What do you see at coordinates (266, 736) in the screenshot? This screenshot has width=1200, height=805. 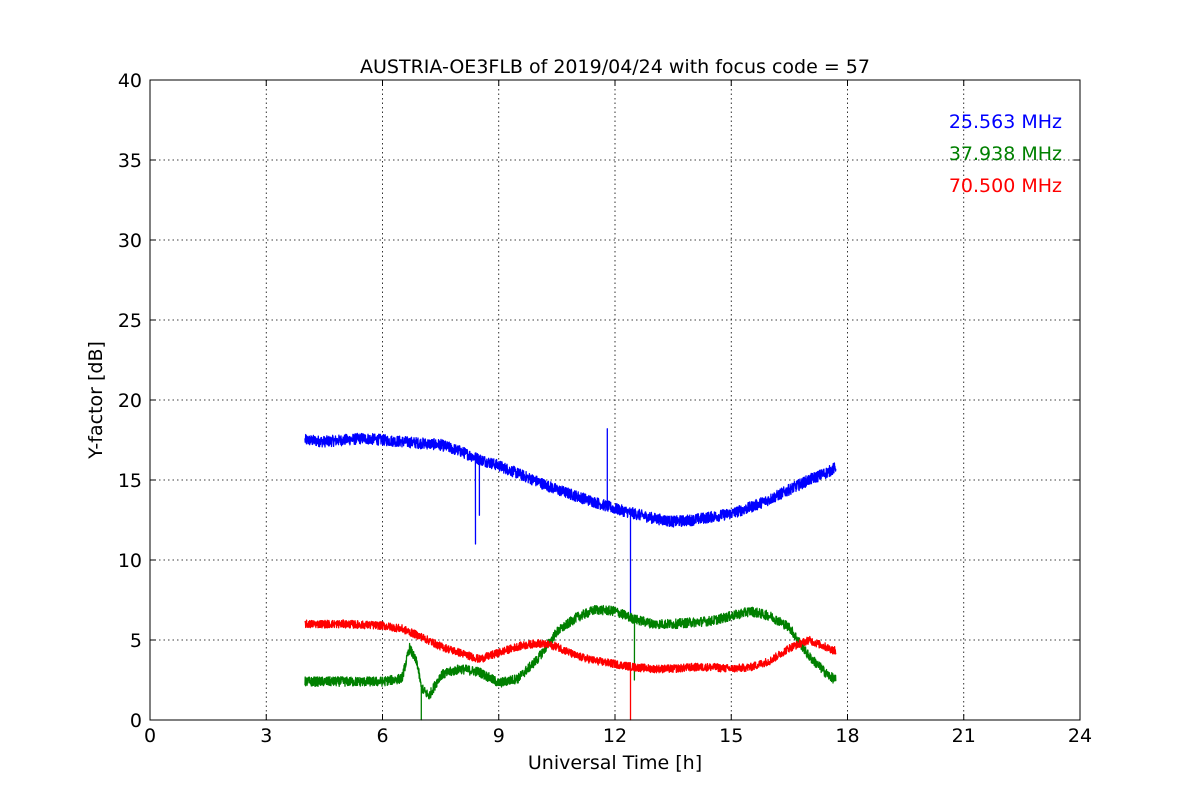 I see `x-tick-label: 3` at bounding box center [266, 736].